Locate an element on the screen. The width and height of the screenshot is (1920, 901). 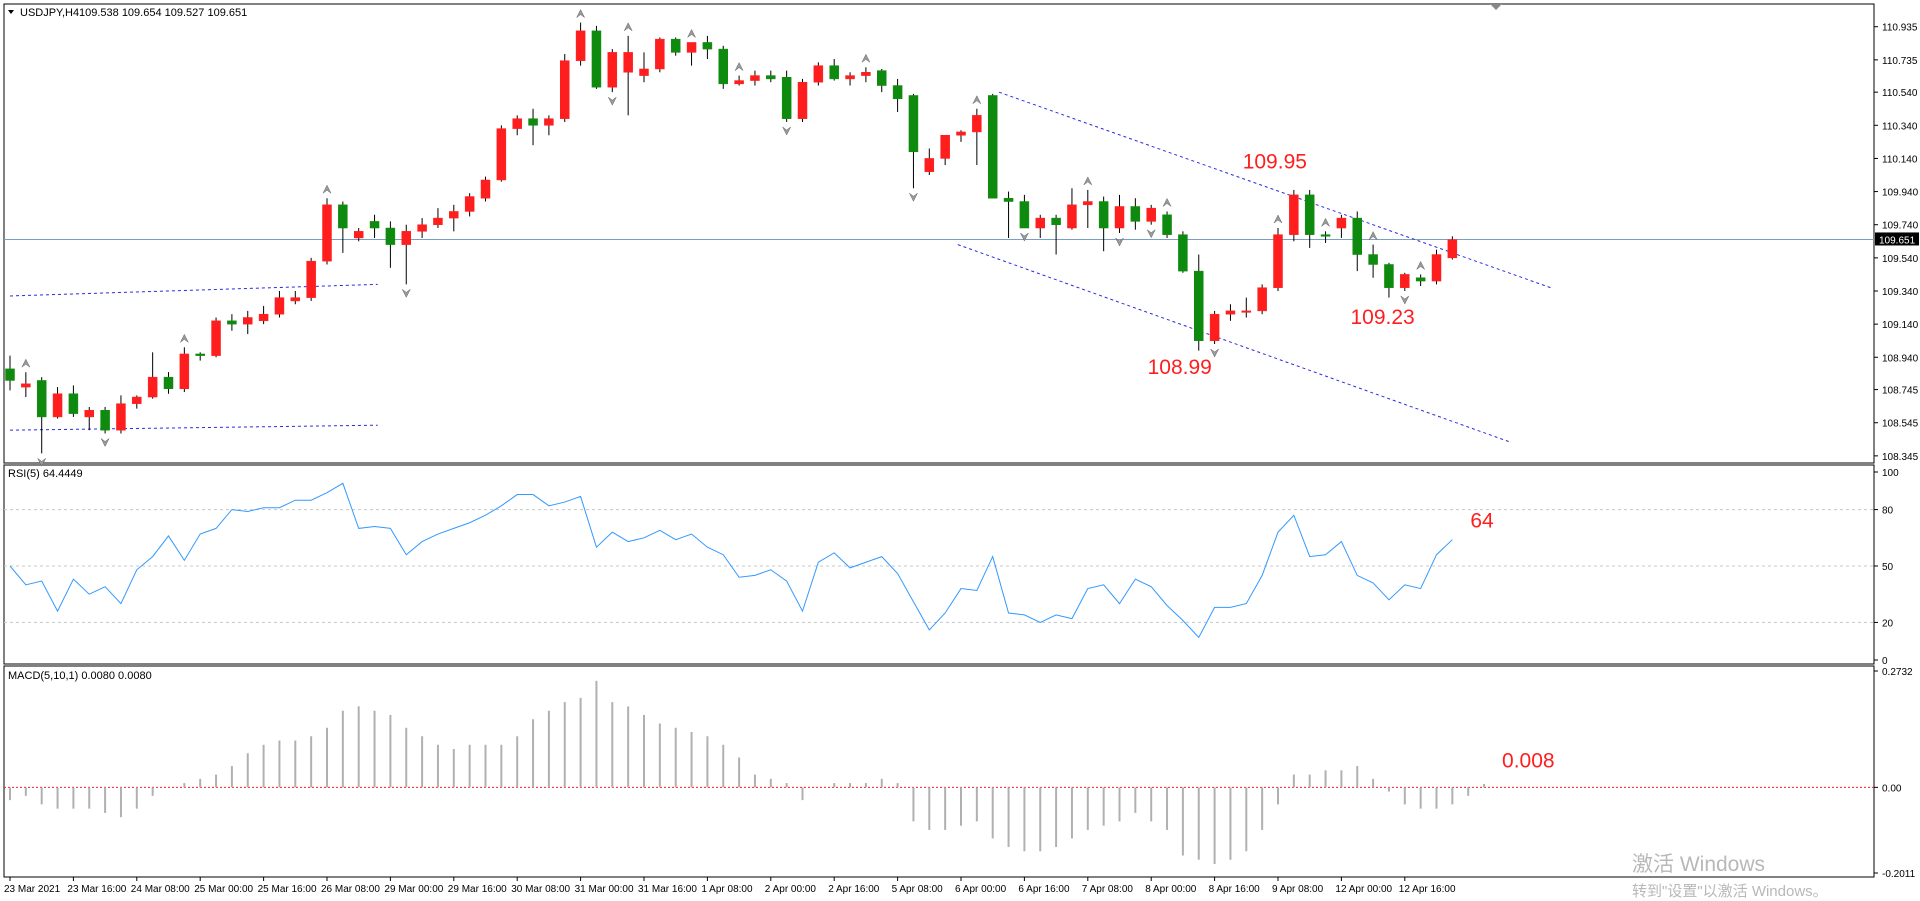
macd-tick-label: -0.2011 is located at coordinates (1899, 874).